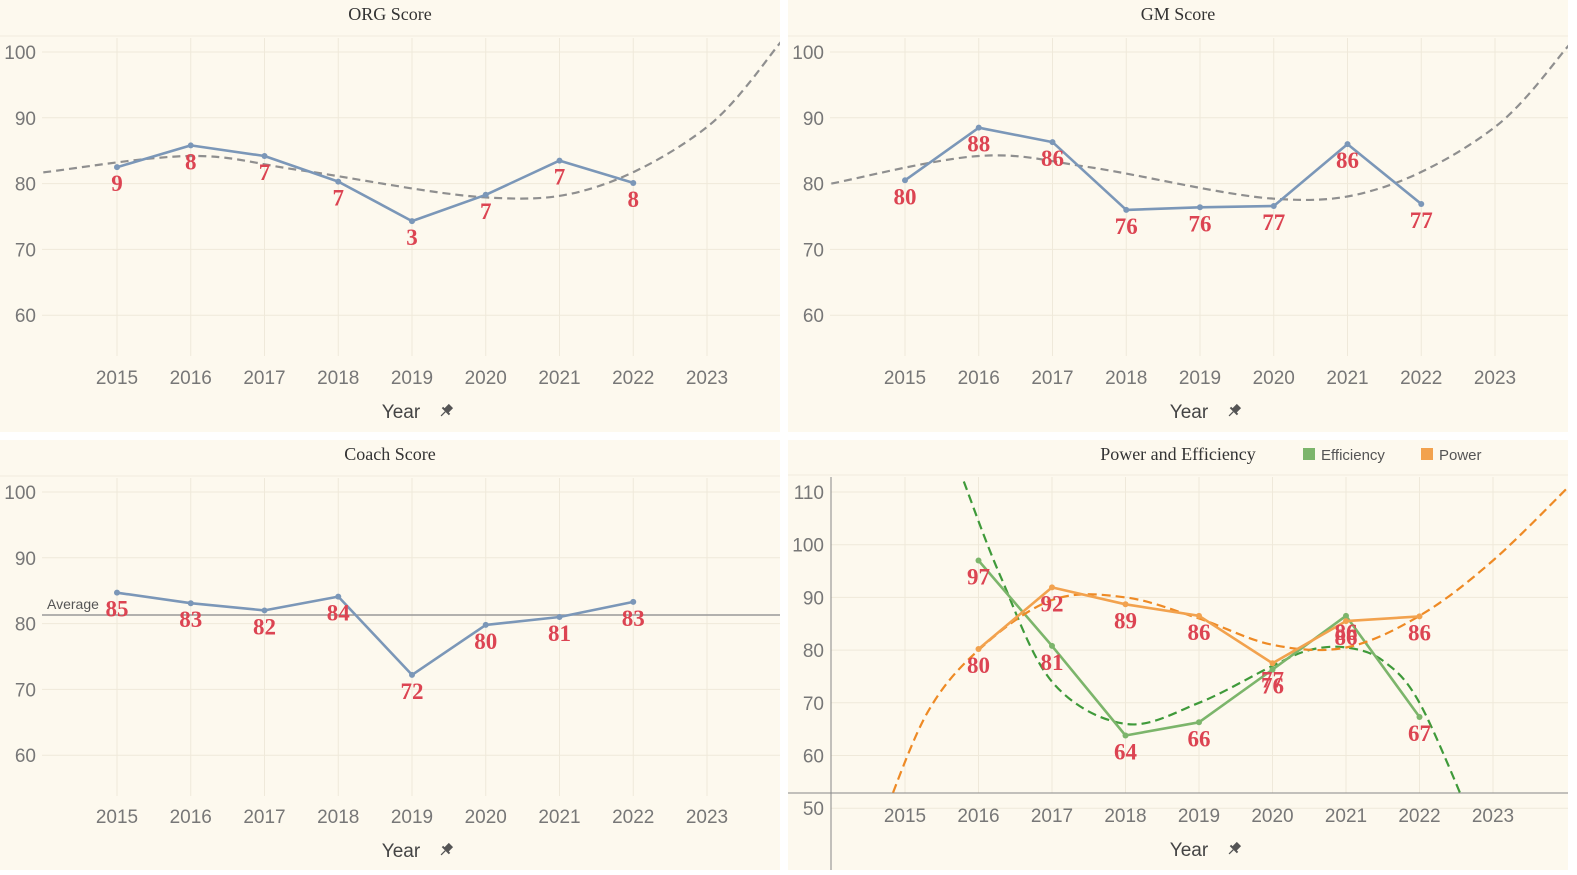 This screenshot has height=875, width=1577. I want to click on pin-icon, so click(1235, 848).